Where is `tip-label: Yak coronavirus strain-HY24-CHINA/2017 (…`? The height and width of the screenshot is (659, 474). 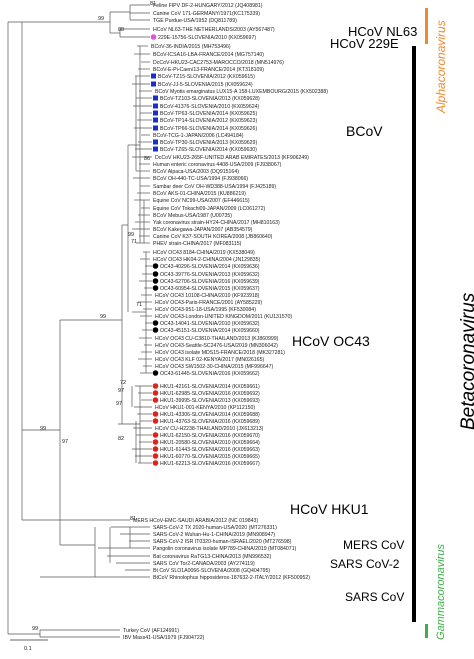 tip-label: Yak coronavirus strain-HY24-CHINA/2017 (… is located at coordinates (216, 223).